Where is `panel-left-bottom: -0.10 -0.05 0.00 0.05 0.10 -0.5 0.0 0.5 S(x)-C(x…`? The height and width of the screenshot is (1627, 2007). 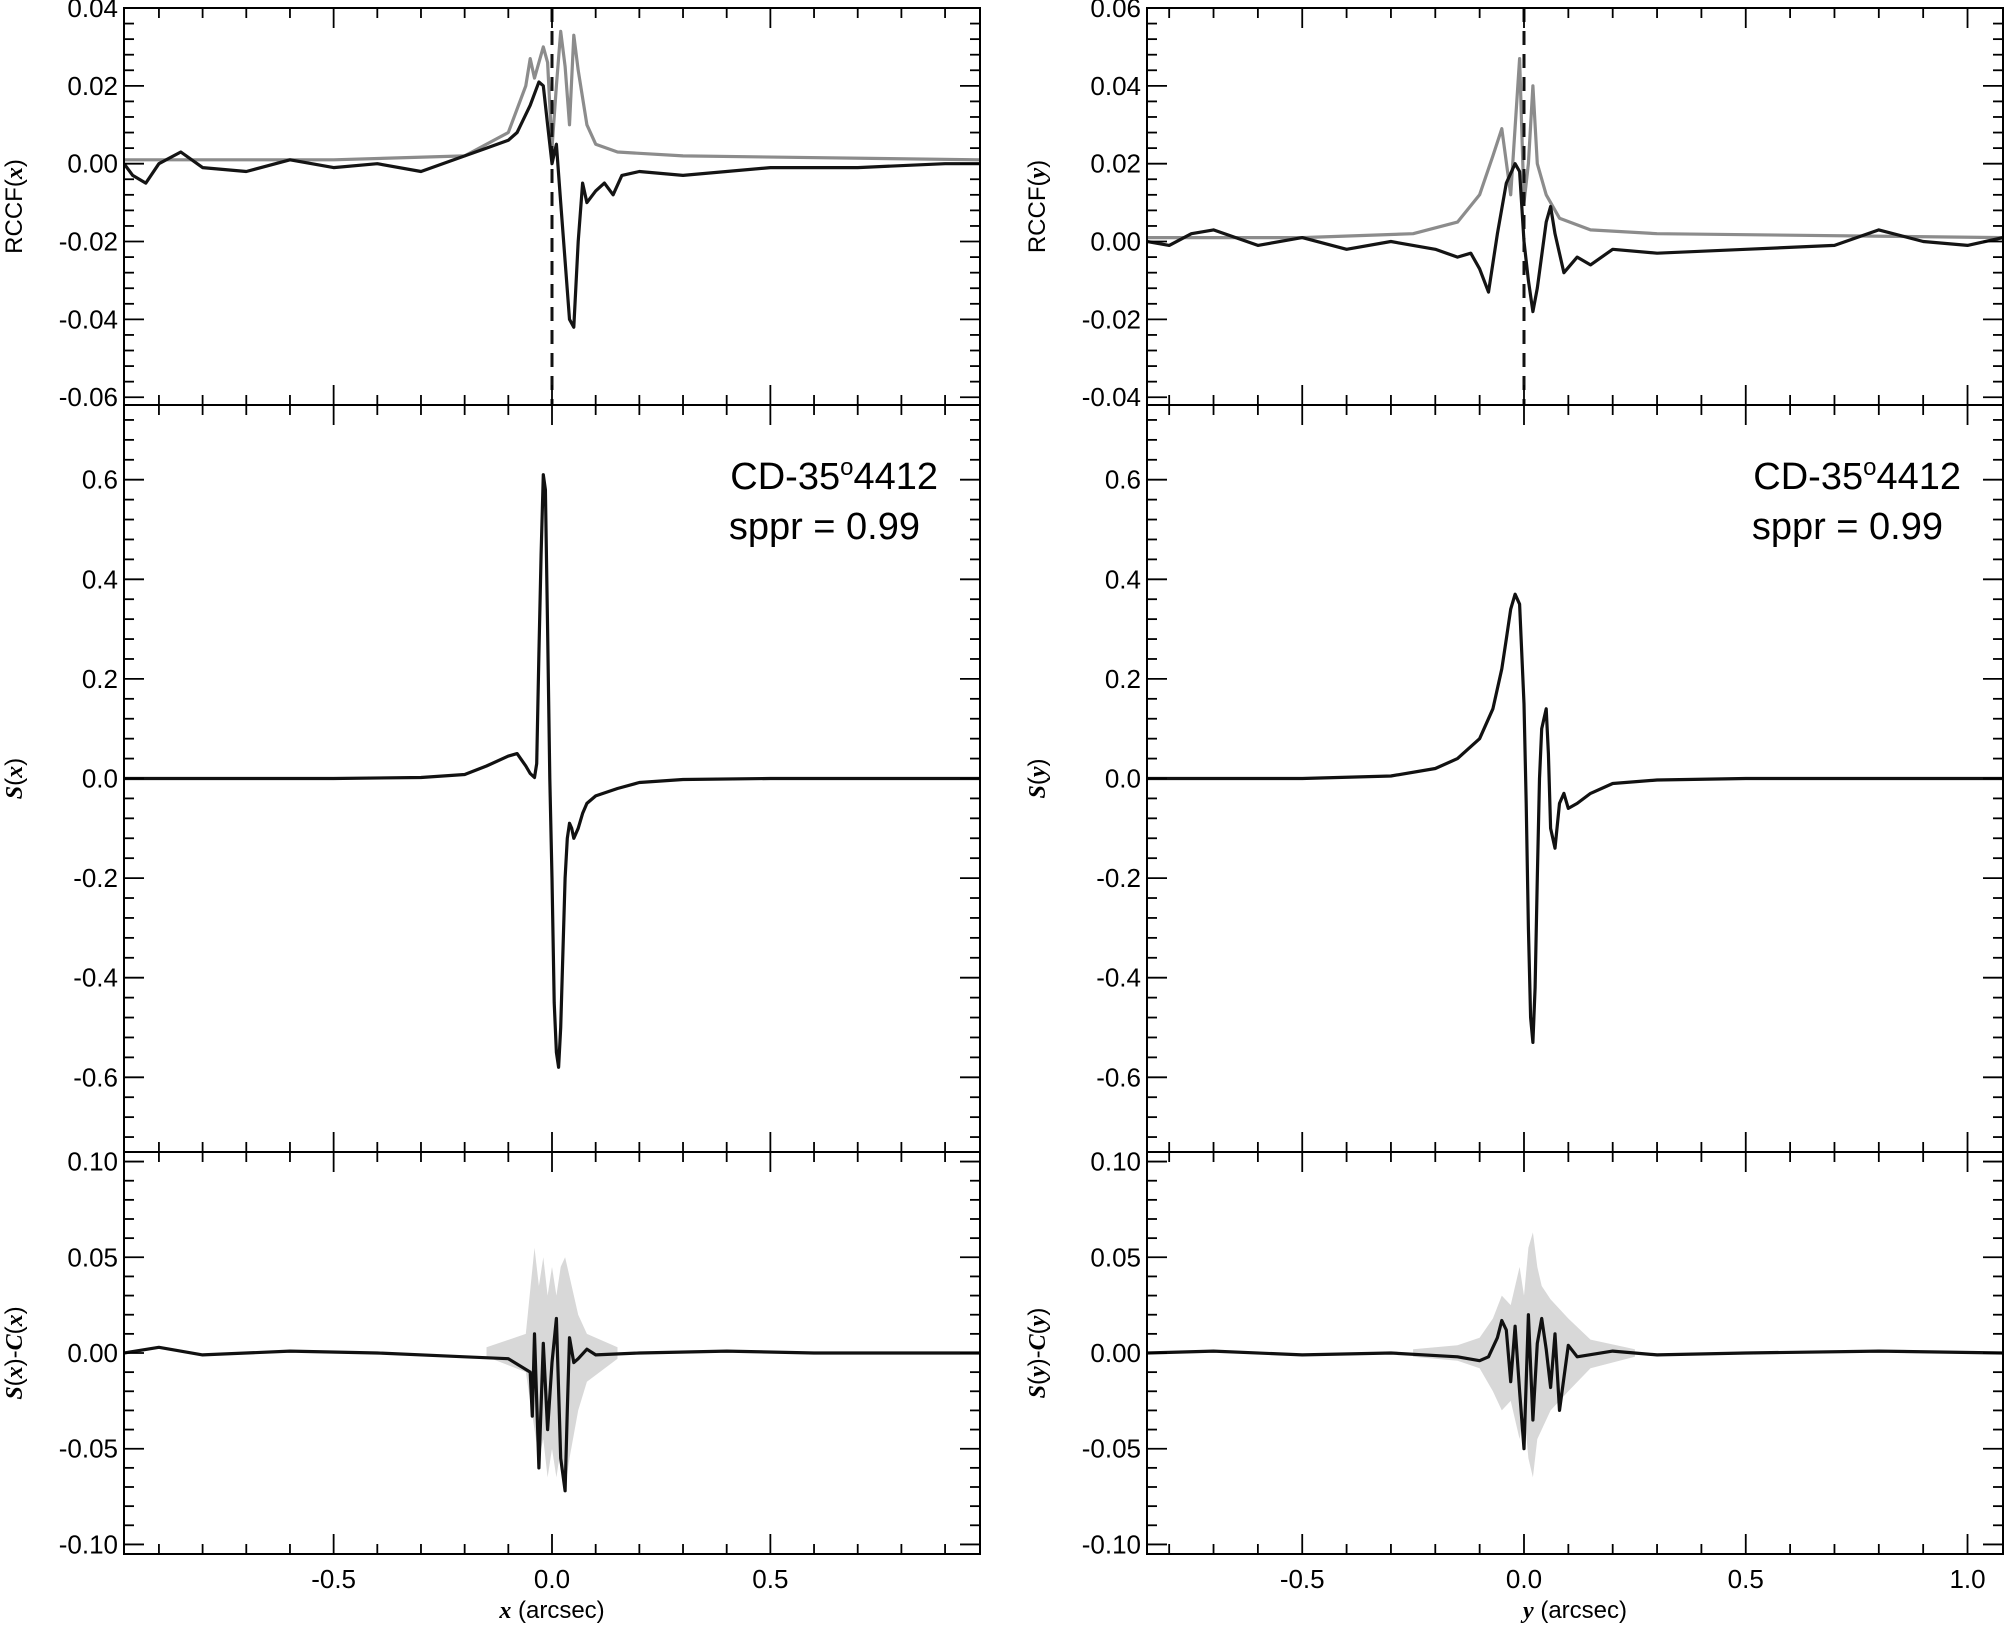 panel-left-bottom: -0.10 -0.05 0.00 0.05 0.10 -0.5 0.0 0.5 S(x)-C(x… is located at coordinates (491, 1385).